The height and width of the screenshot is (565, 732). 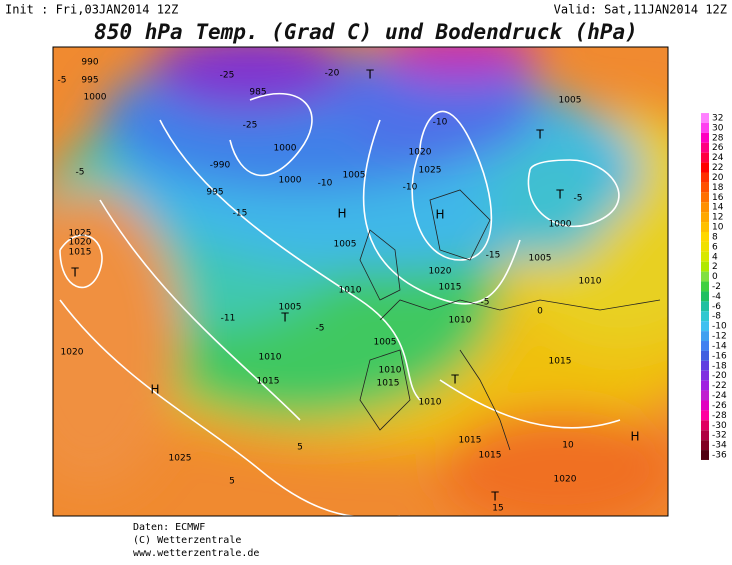 What do you see at coordinates (169, 527) in the screenshot?
I see `data-source: Daten: ECMWF` at bounding box center [169, 527].